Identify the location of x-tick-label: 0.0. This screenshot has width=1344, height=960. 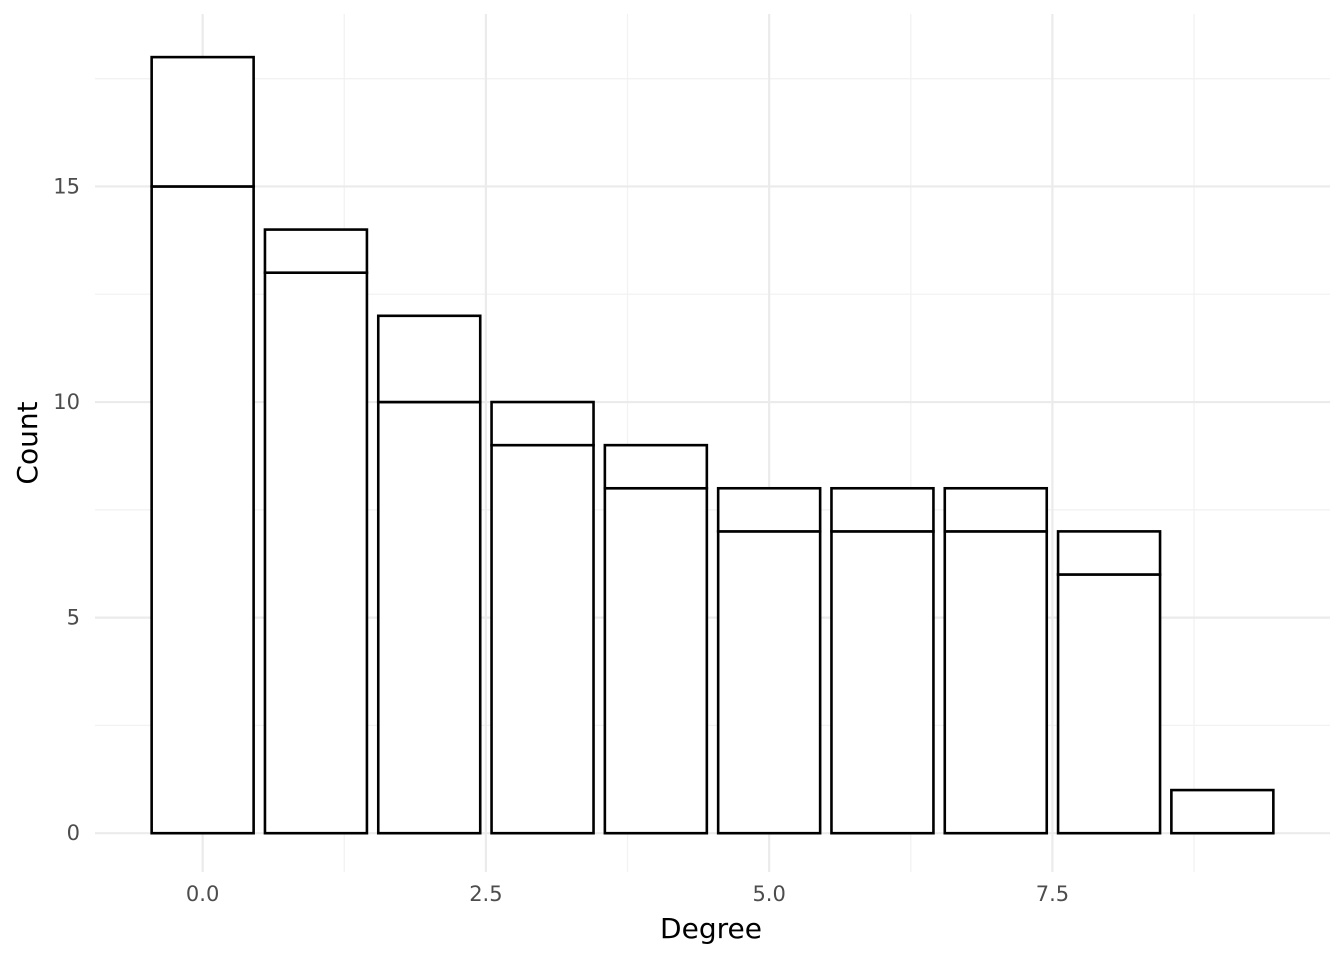
(202, 894).